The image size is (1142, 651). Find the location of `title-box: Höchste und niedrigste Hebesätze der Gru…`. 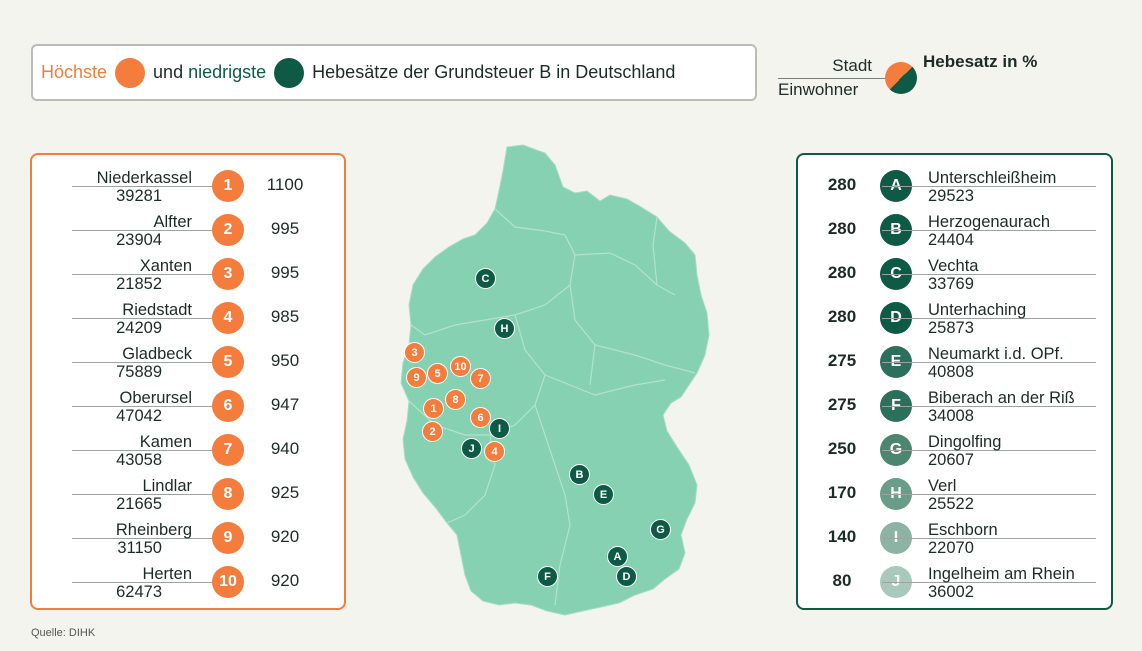

title-box: Höchste und niedrigste Hebesätze der Gru… is located at coordinates (394, 72).